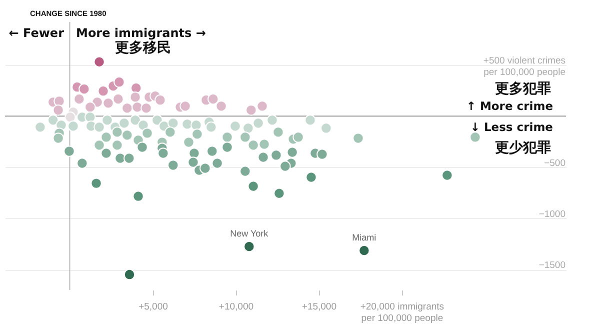  Describe the element at coordinates (141, 33) in the screenshot. I see `annotation: More immigrants →` at that location.